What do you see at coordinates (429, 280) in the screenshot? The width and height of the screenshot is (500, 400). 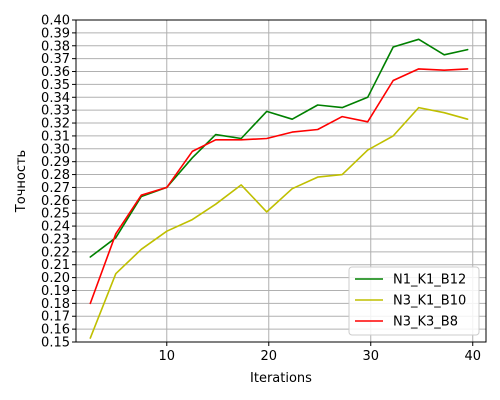 I see `legend-label: N1_K1_B12` at bounding box center [429, 280].